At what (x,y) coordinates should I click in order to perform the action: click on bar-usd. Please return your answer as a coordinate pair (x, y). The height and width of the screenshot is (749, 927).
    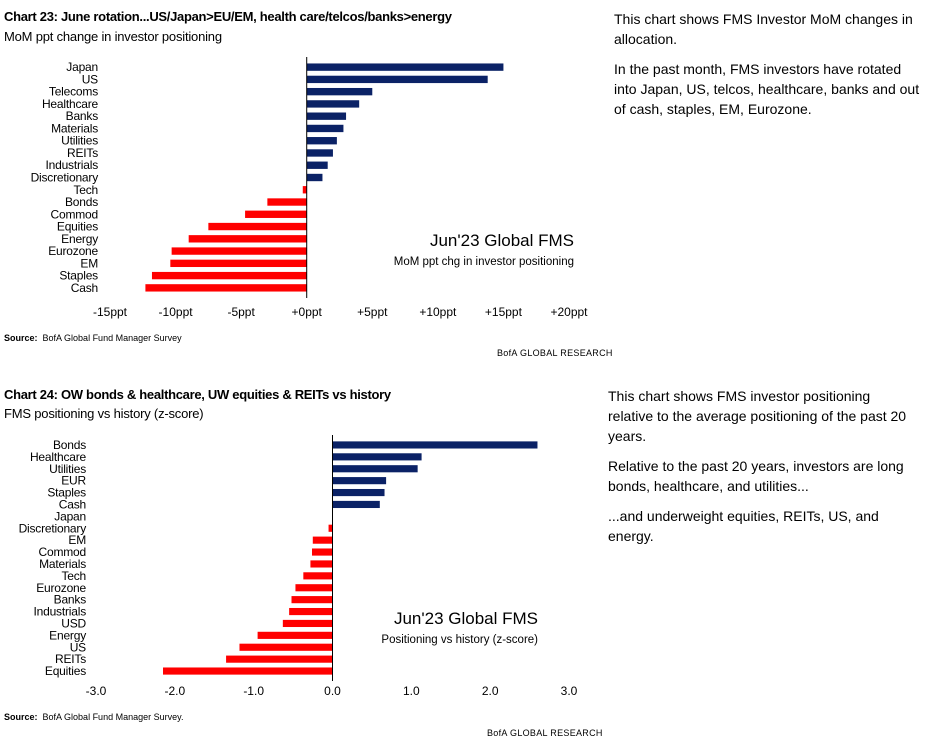
    Looking at the image, I should click on (307, 623).